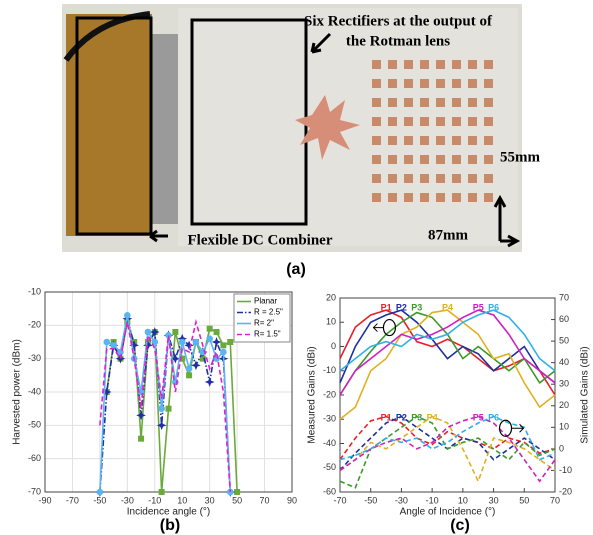  I want to click on legend-label: R= 1.5", so click(267, 334).